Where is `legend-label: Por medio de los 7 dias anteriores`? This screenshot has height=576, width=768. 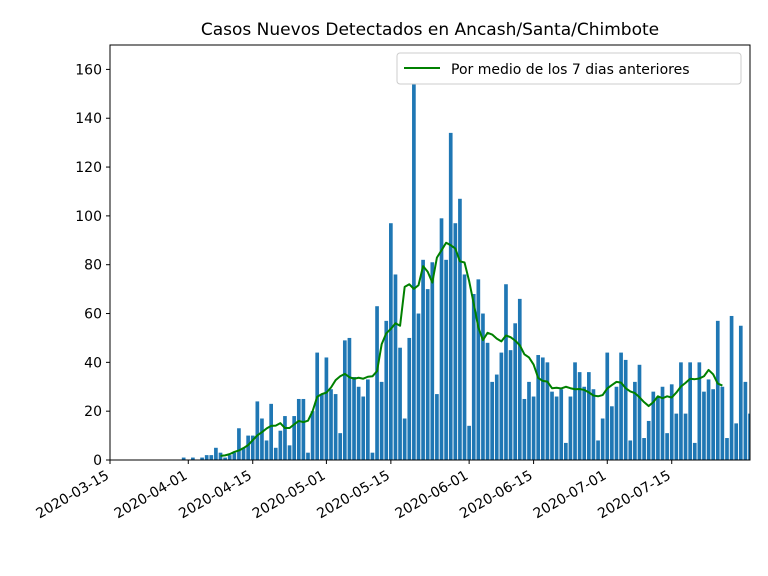 legend-label: Por medio de los 7 dias anteriores is located at coordinates (570, 70).